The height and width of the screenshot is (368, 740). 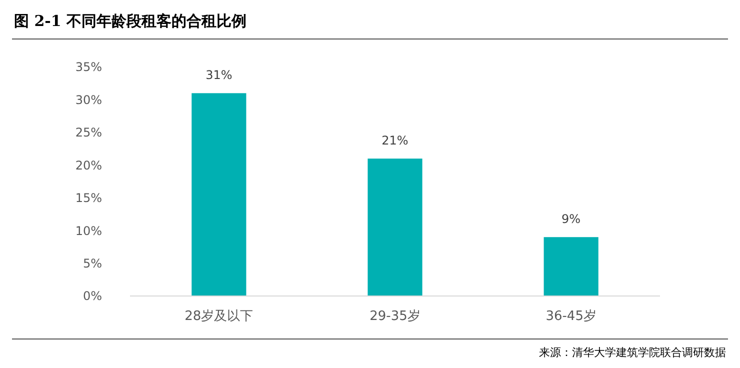 What do you see at coordinates (88, 198) in the screenshot?
I see `y-tick-label: 15%` at bounding box center [88, 198].